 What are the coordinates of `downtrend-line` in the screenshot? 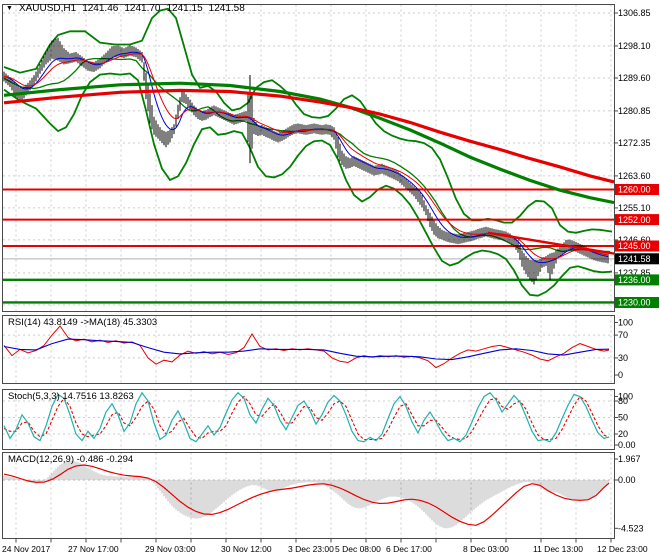 It's located at (550, 243).